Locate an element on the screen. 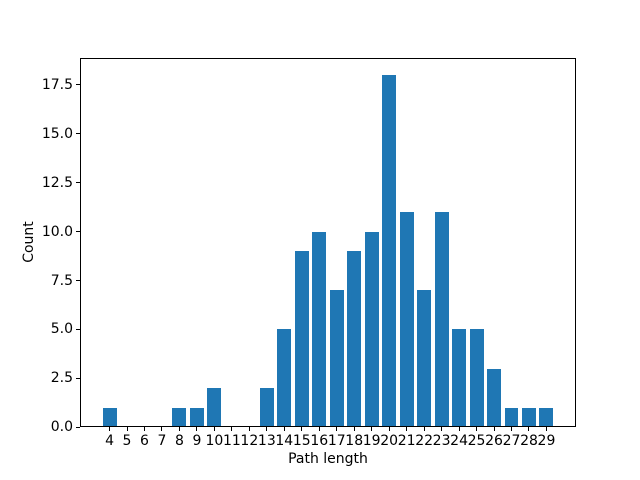 The image size is (640, 480). x-tick-label: 26 is located at coordinates (494, 441).